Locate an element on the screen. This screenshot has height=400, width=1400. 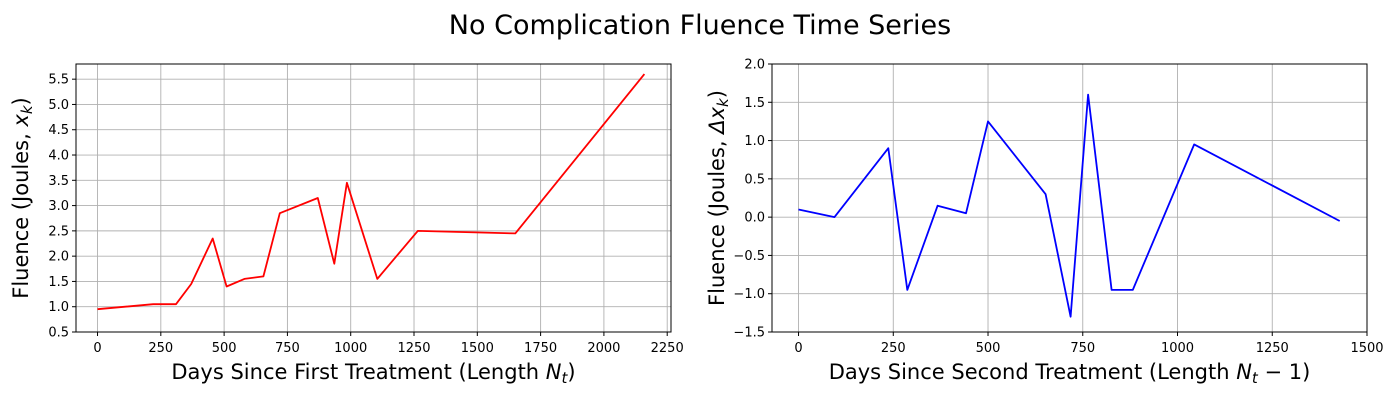
y-tick-label: 5.0 is located at coordinates (58, 105).